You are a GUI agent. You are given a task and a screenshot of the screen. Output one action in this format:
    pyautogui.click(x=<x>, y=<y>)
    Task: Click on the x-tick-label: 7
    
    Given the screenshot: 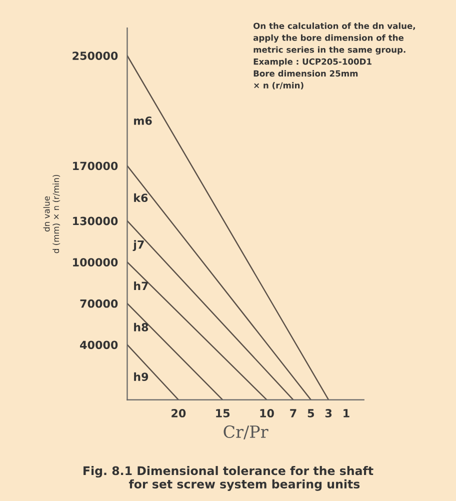 What is the action you would take?
    pyautogui.click(x=293, y=413)
    